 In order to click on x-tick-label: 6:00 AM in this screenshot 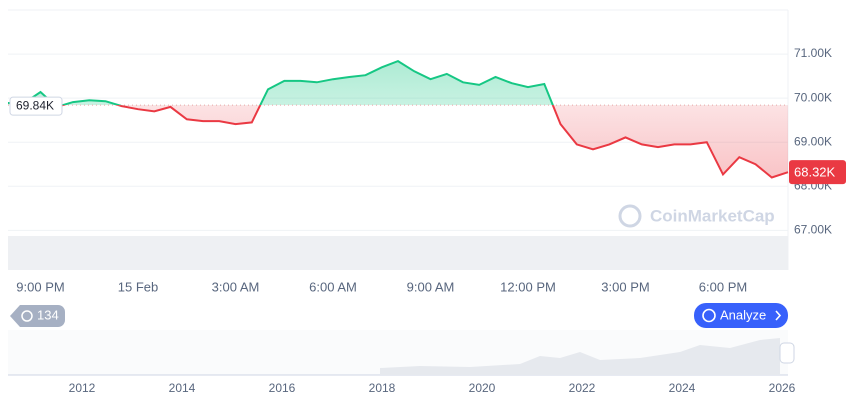, I will do `click(333, 286)`.